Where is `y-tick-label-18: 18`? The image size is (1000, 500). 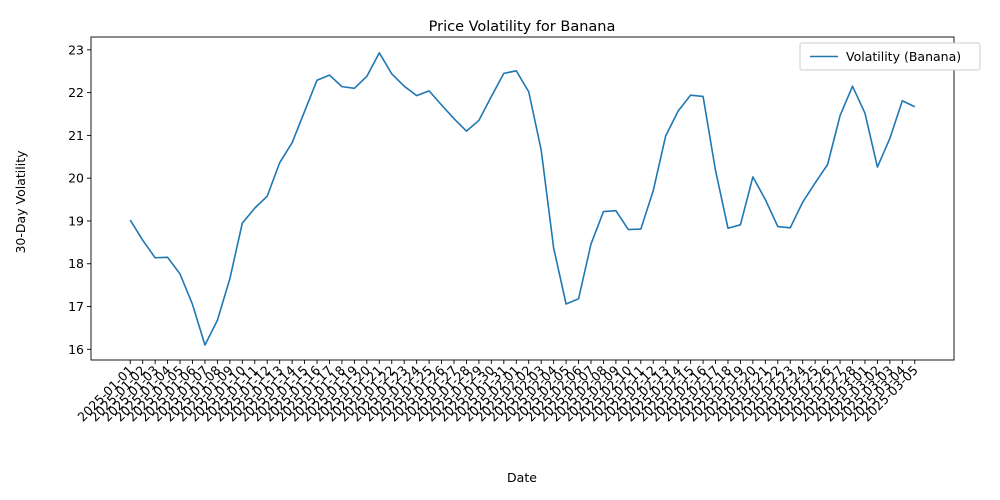
y-tick-label-18: 18 is located at coordinates (76, 263).